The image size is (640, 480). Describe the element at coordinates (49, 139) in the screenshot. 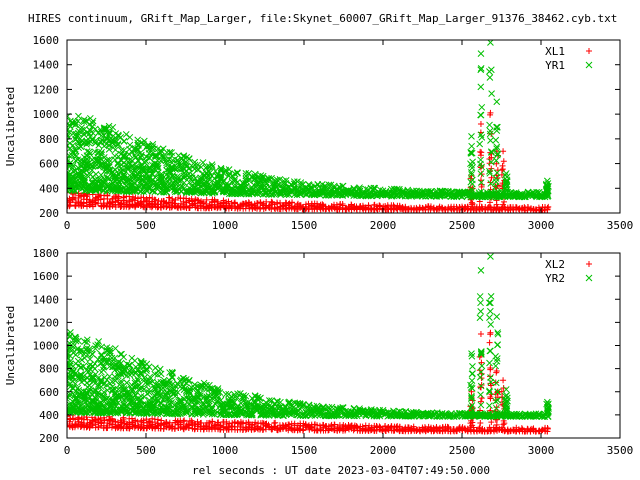

I see `y-tick-label: 800` at that location.